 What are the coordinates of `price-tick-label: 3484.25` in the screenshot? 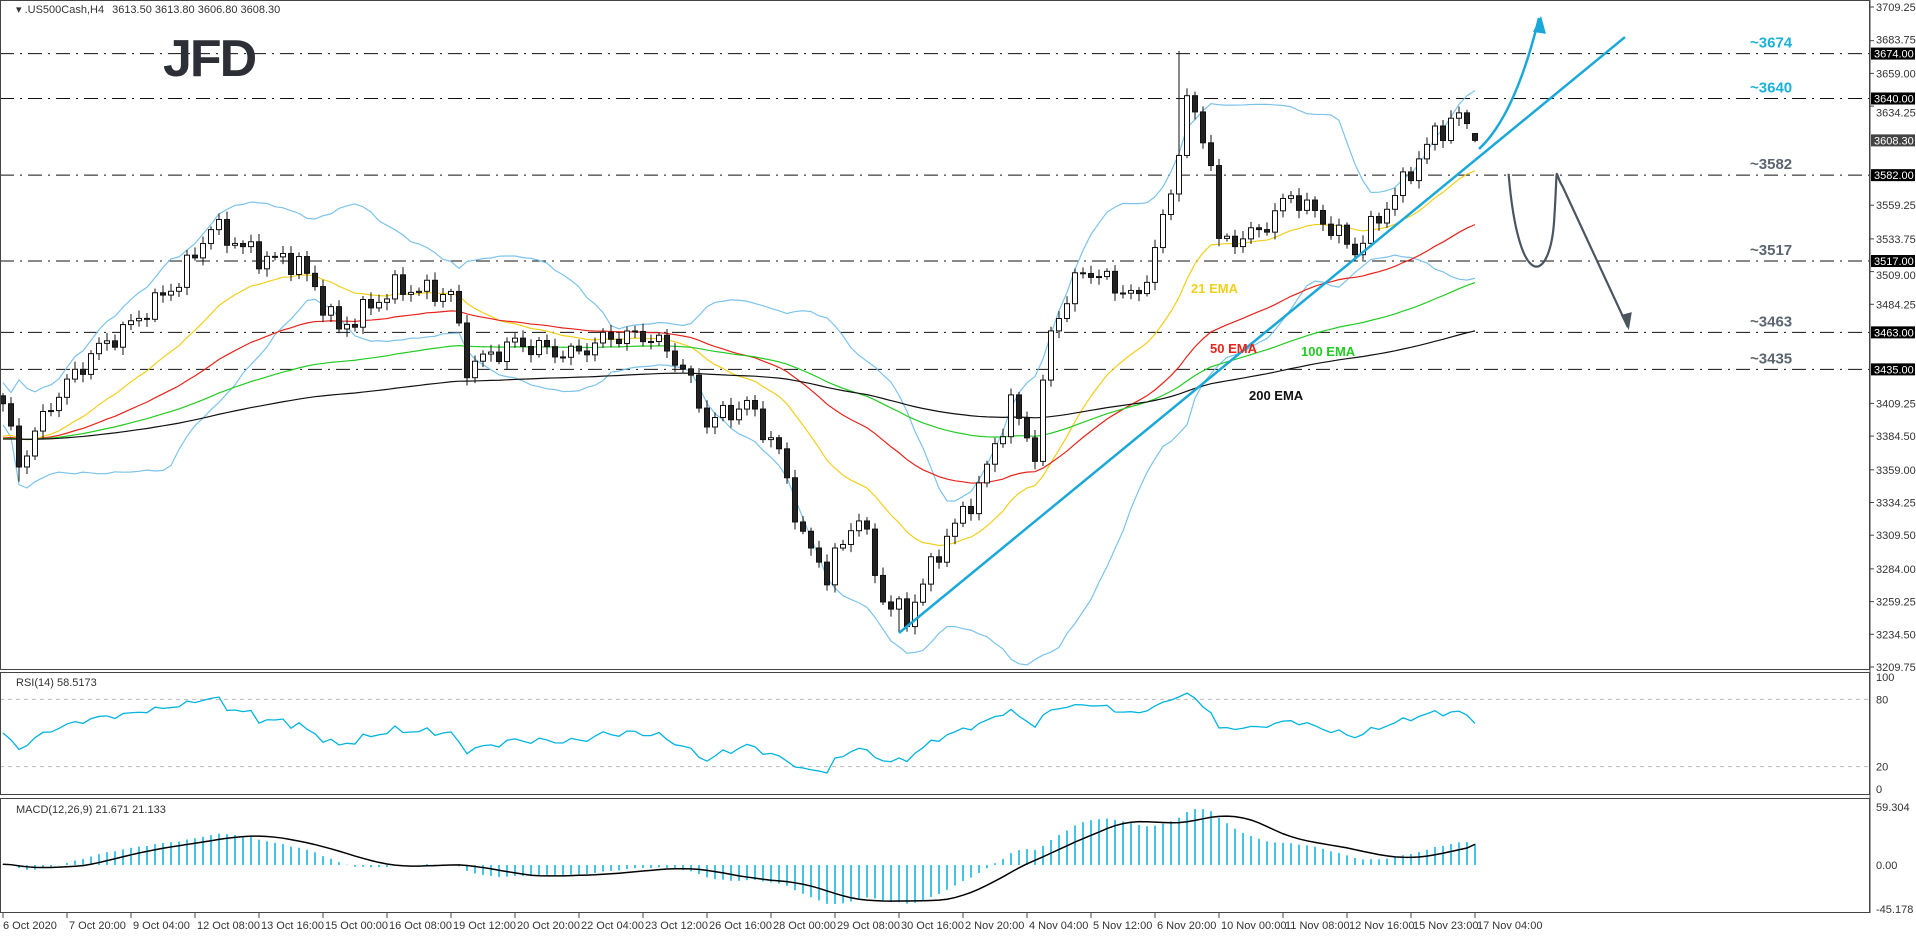 It's located at (1896, 305).